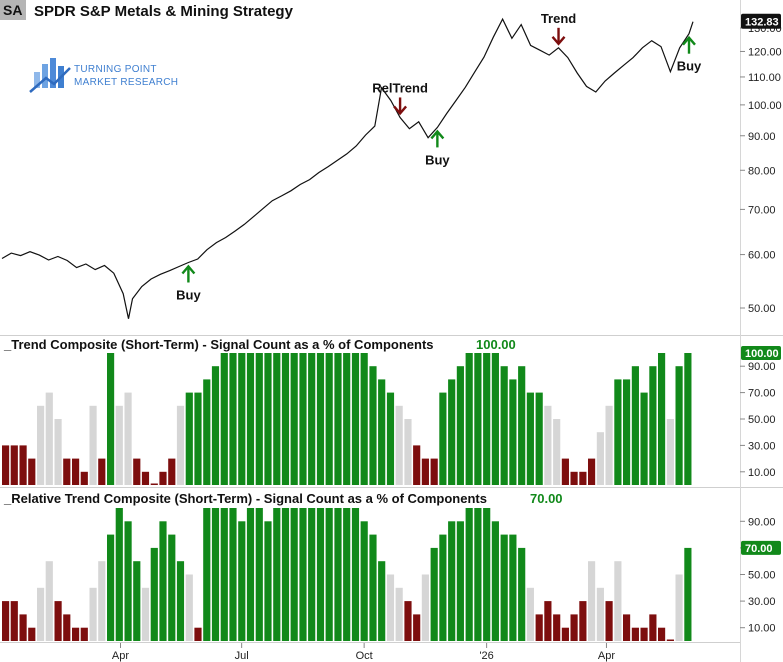 The width and height of the screenshot is (783, 662). Describe the element at coordinates (762, 446) in the screenshot. I see `trend-composite-tick-label: 30.00` at that location.